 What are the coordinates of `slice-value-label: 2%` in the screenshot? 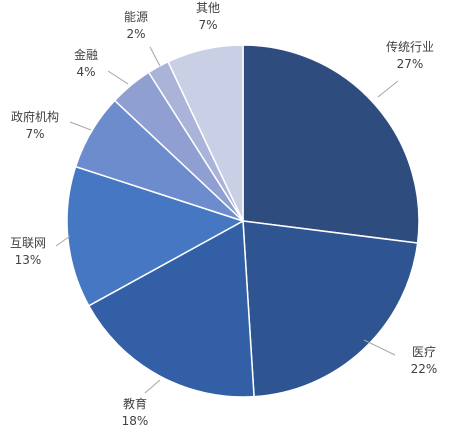 It's located at (135, 34).